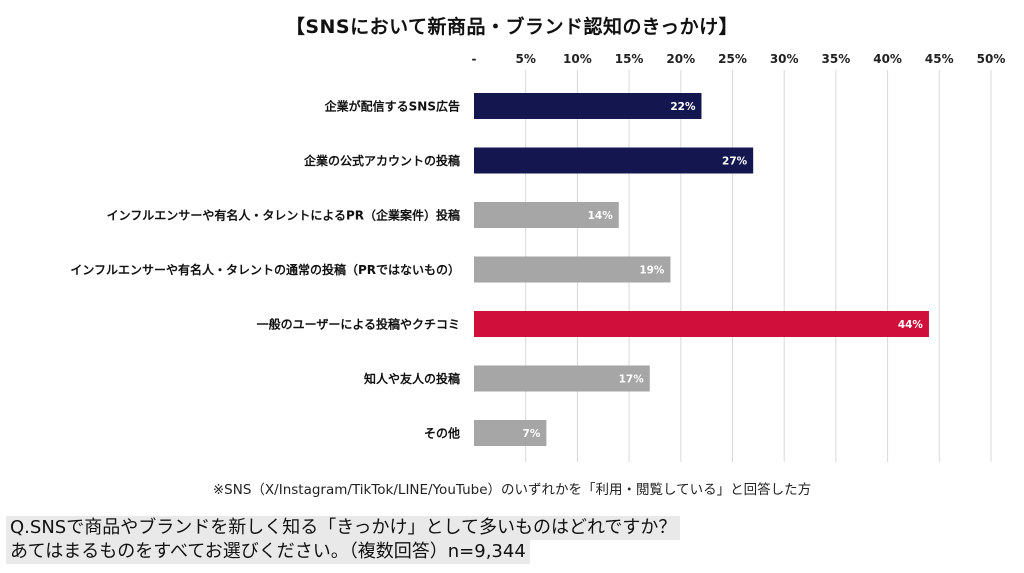  What do you see at coordinates (392, 106) in the screenshot?
I see `category-label: 企業が配信するSNS広告` at bounding box center [392, 106].